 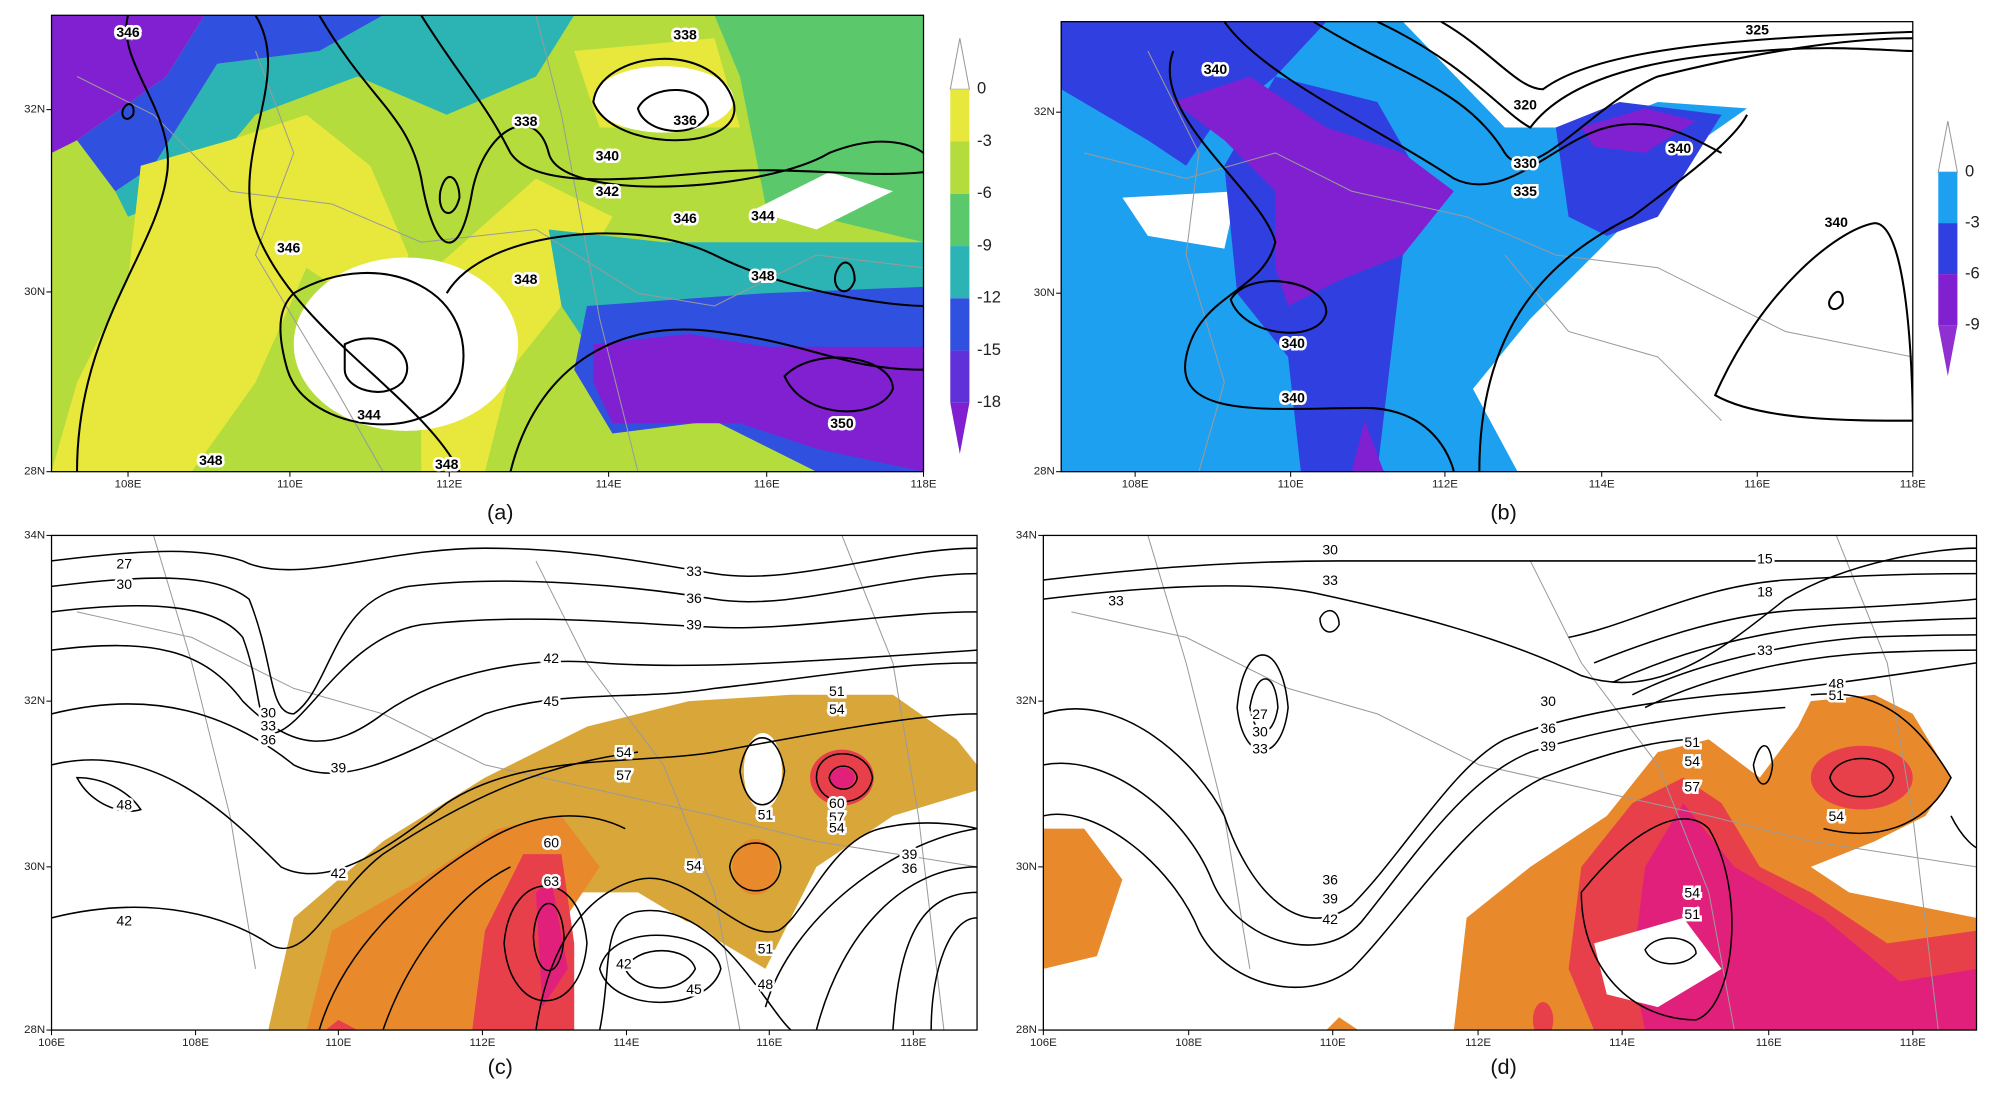 I want to click on colorbar-tick-label: -12, so click(x=989, y=297).